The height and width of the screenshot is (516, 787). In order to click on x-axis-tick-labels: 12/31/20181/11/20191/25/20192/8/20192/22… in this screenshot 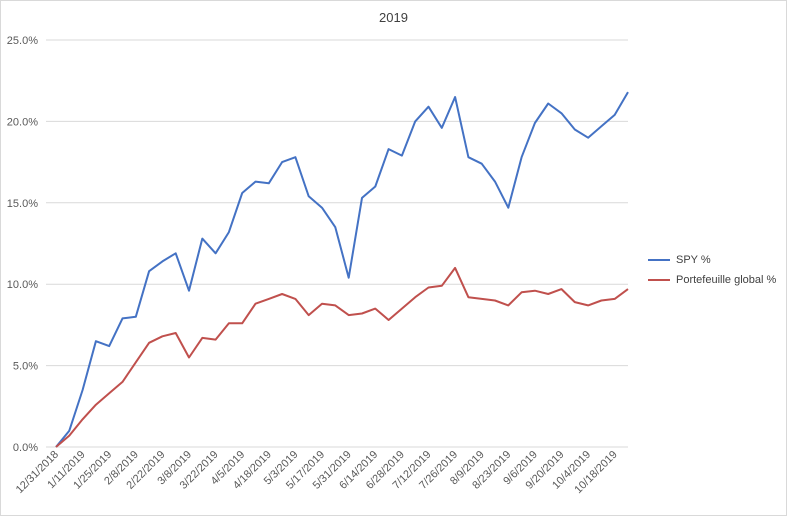, I will do `click(317, 472)`.